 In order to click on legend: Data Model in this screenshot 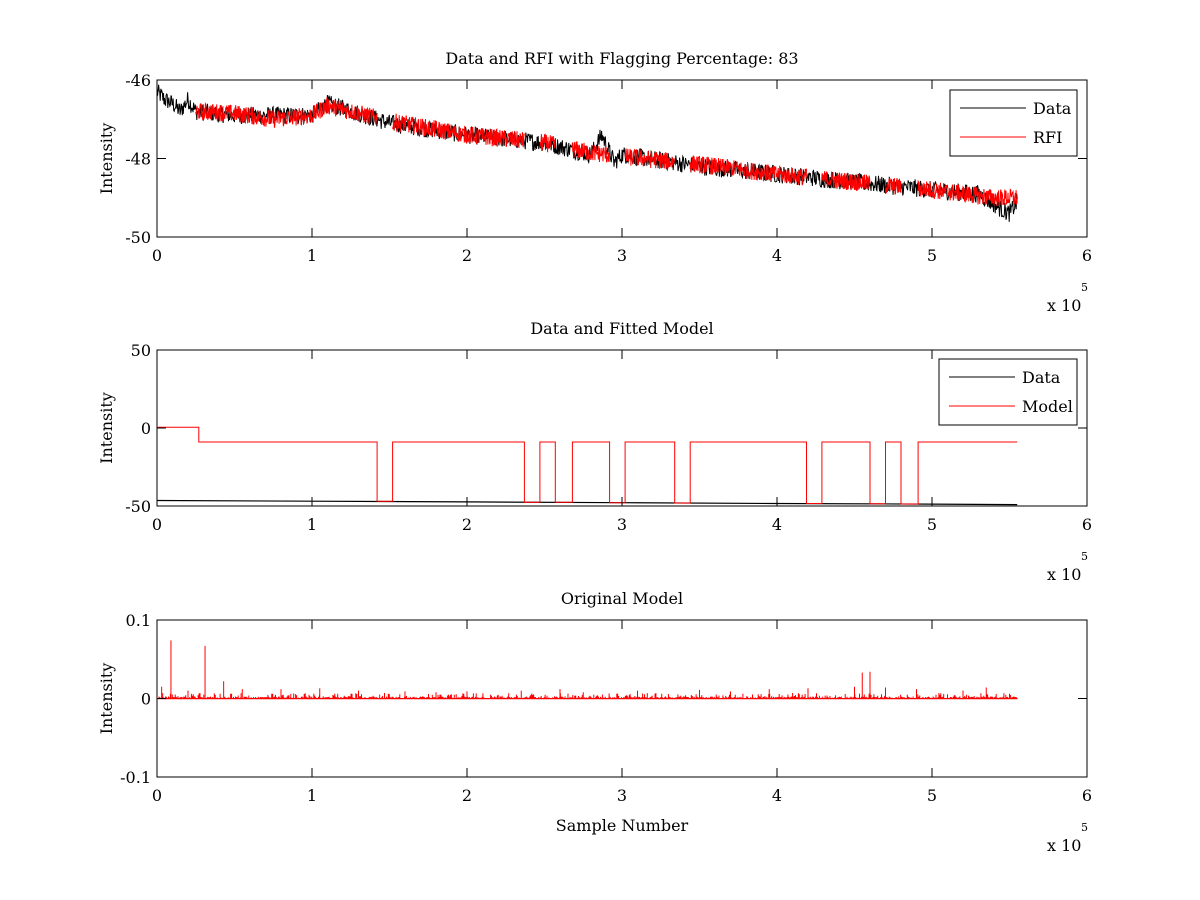, I will do `click(1008, 392)`.